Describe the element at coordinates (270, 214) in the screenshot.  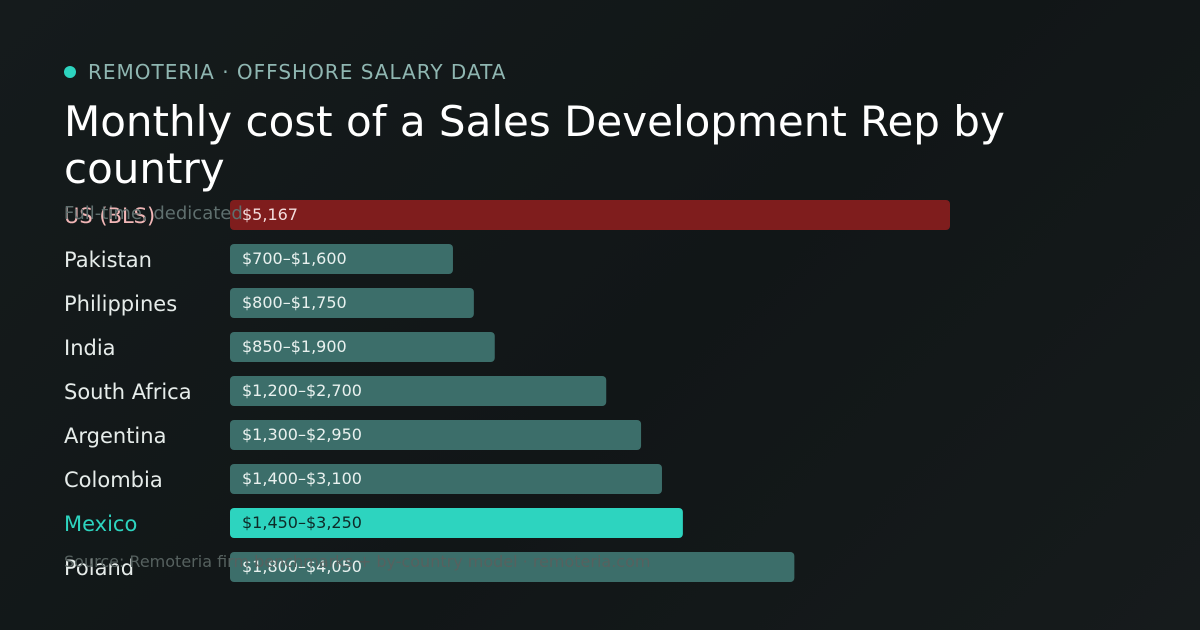
I see `value-label-us-bls: $5,167` at that location.